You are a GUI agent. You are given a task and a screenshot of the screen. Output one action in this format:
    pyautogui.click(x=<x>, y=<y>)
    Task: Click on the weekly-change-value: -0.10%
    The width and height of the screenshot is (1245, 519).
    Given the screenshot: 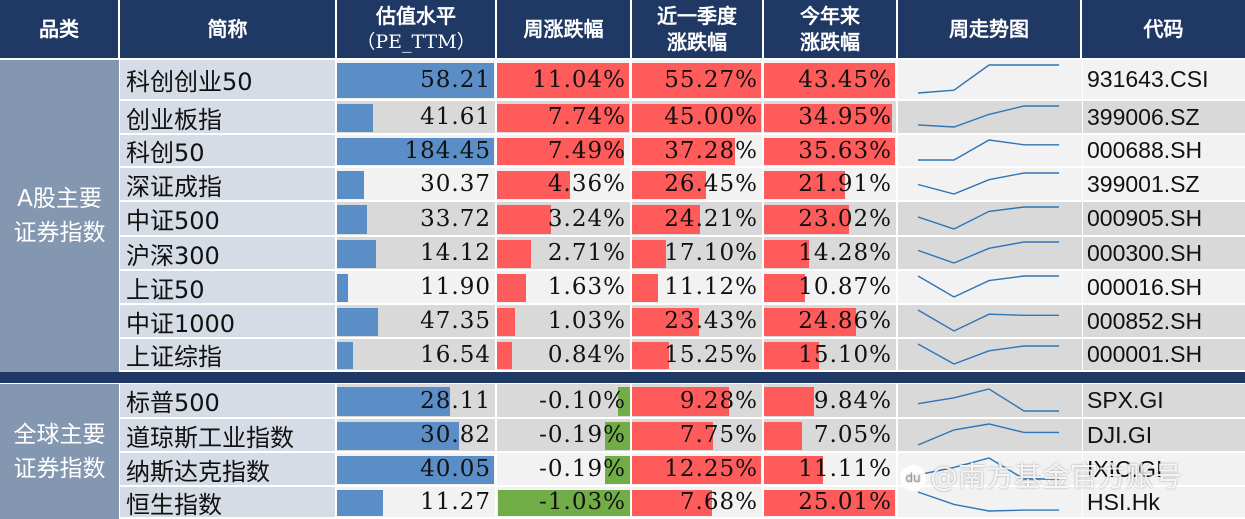 What is the action you would take?
    pyautogui.click(x=582, y=400)
    